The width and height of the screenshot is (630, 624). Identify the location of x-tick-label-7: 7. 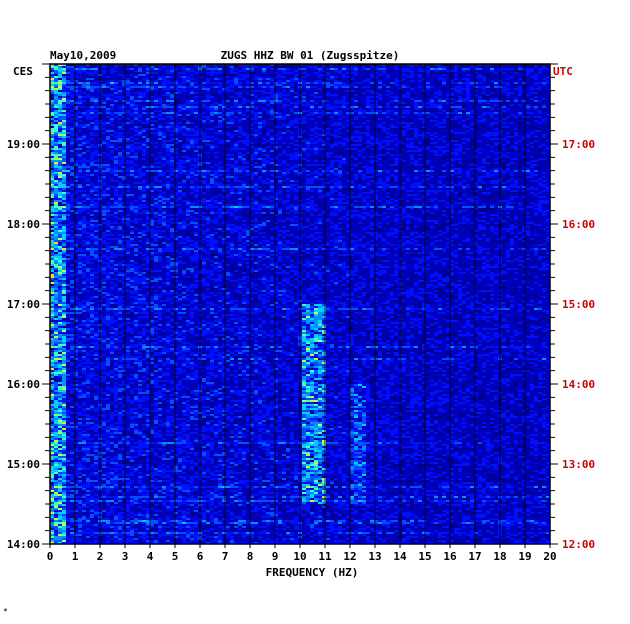
(225, 556).